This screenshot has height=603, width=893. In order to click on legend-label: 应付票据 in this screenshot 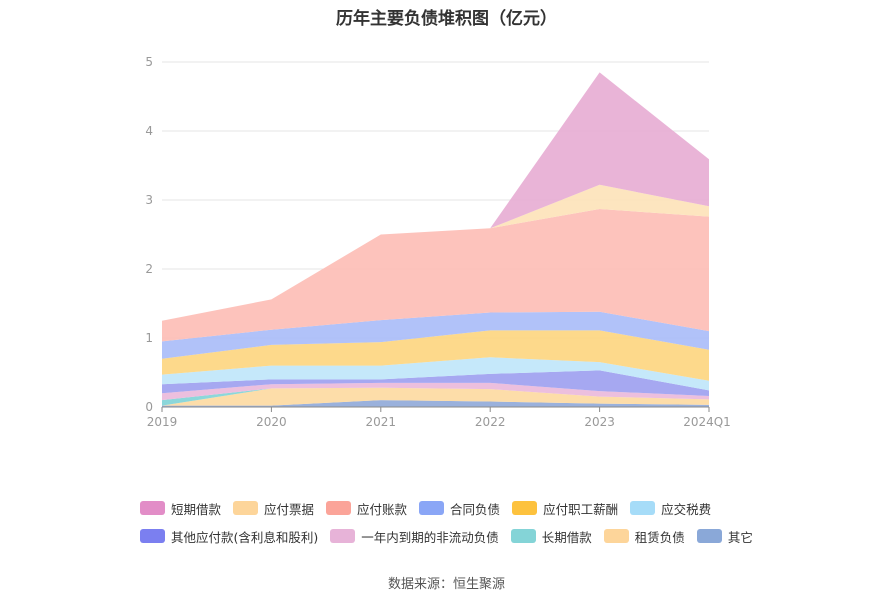, I will do `click(289, 509)`.